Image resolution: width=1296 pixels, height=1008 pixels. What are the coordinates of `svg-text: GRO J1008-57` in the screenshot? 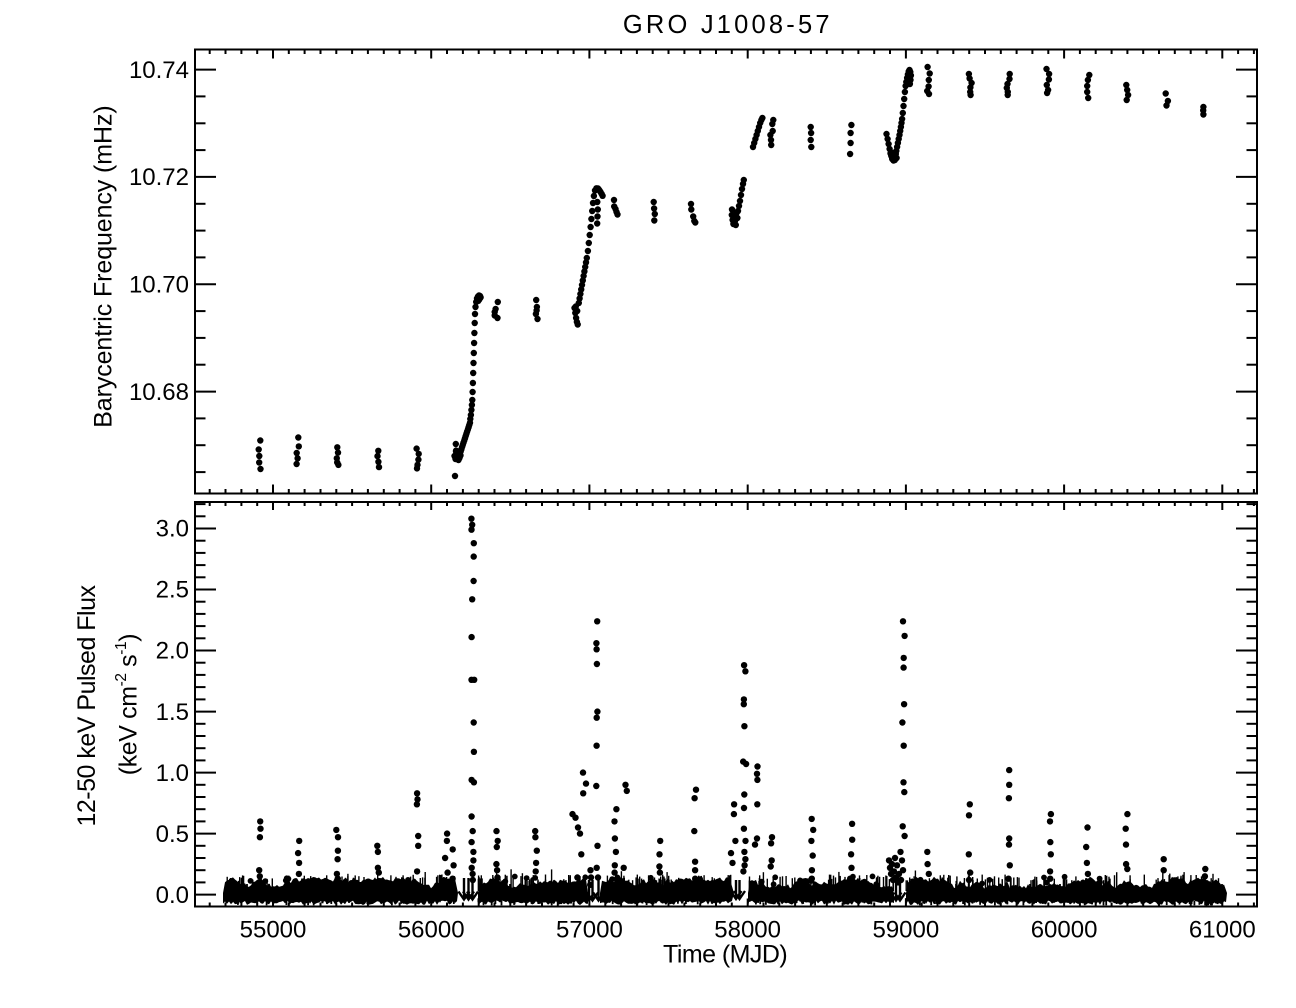 It's located at (728, 25).